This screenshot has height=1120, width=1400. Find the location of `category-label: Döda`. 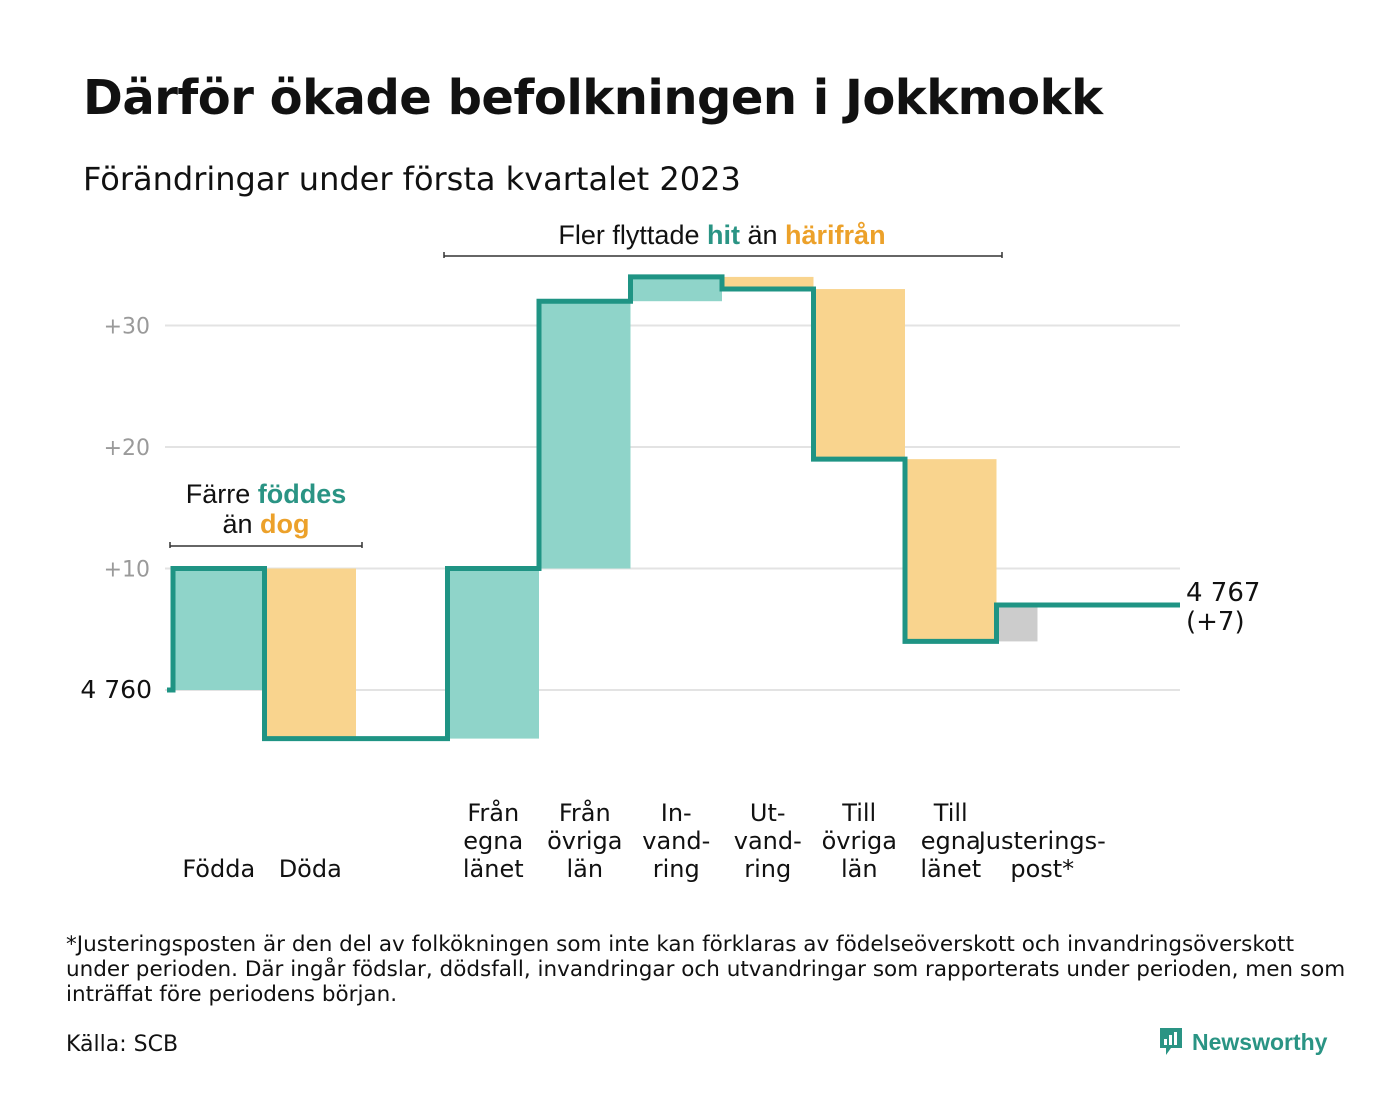

category-label: Döda is located at coordinates (310, 869).